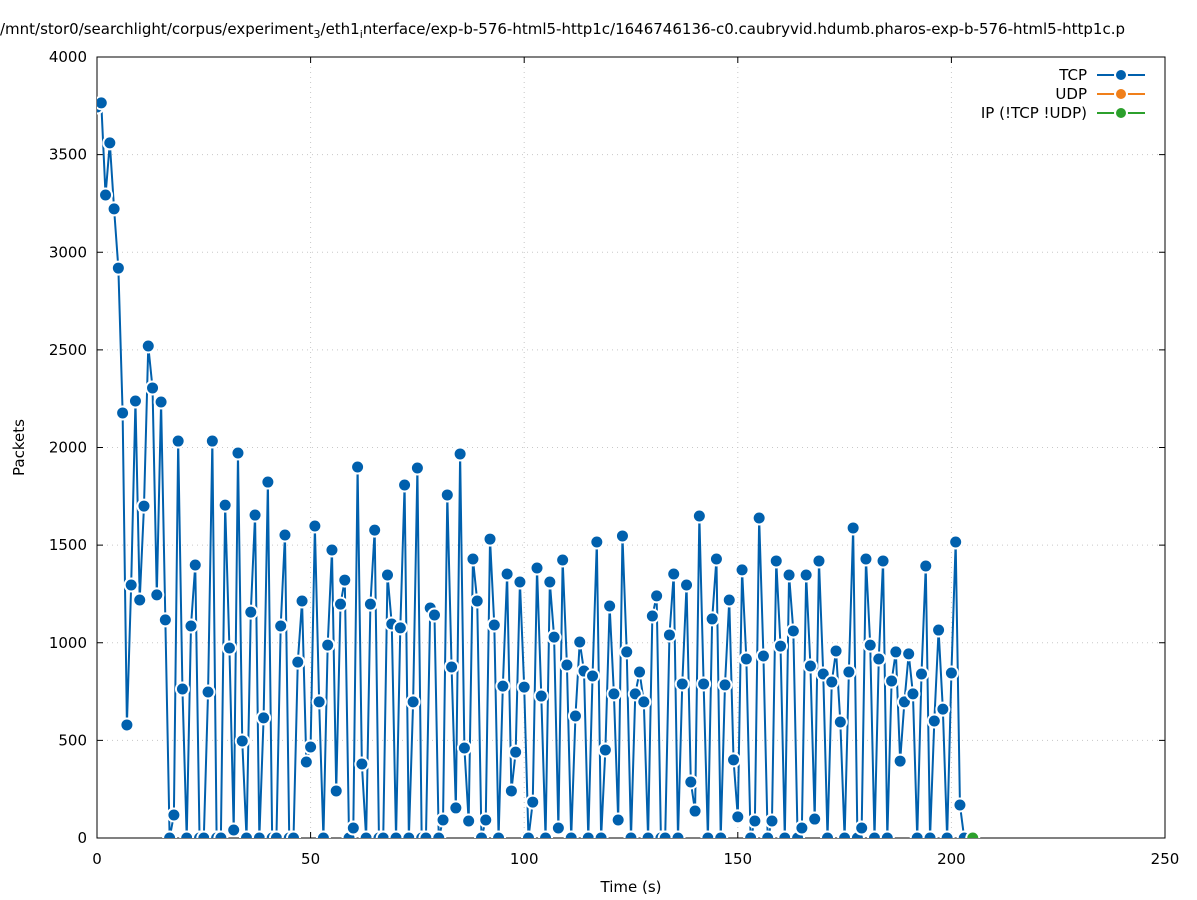  Describe the element at coordinates (68, 155) in the screenshot. I see `y-tick-label: 3500` at that location.